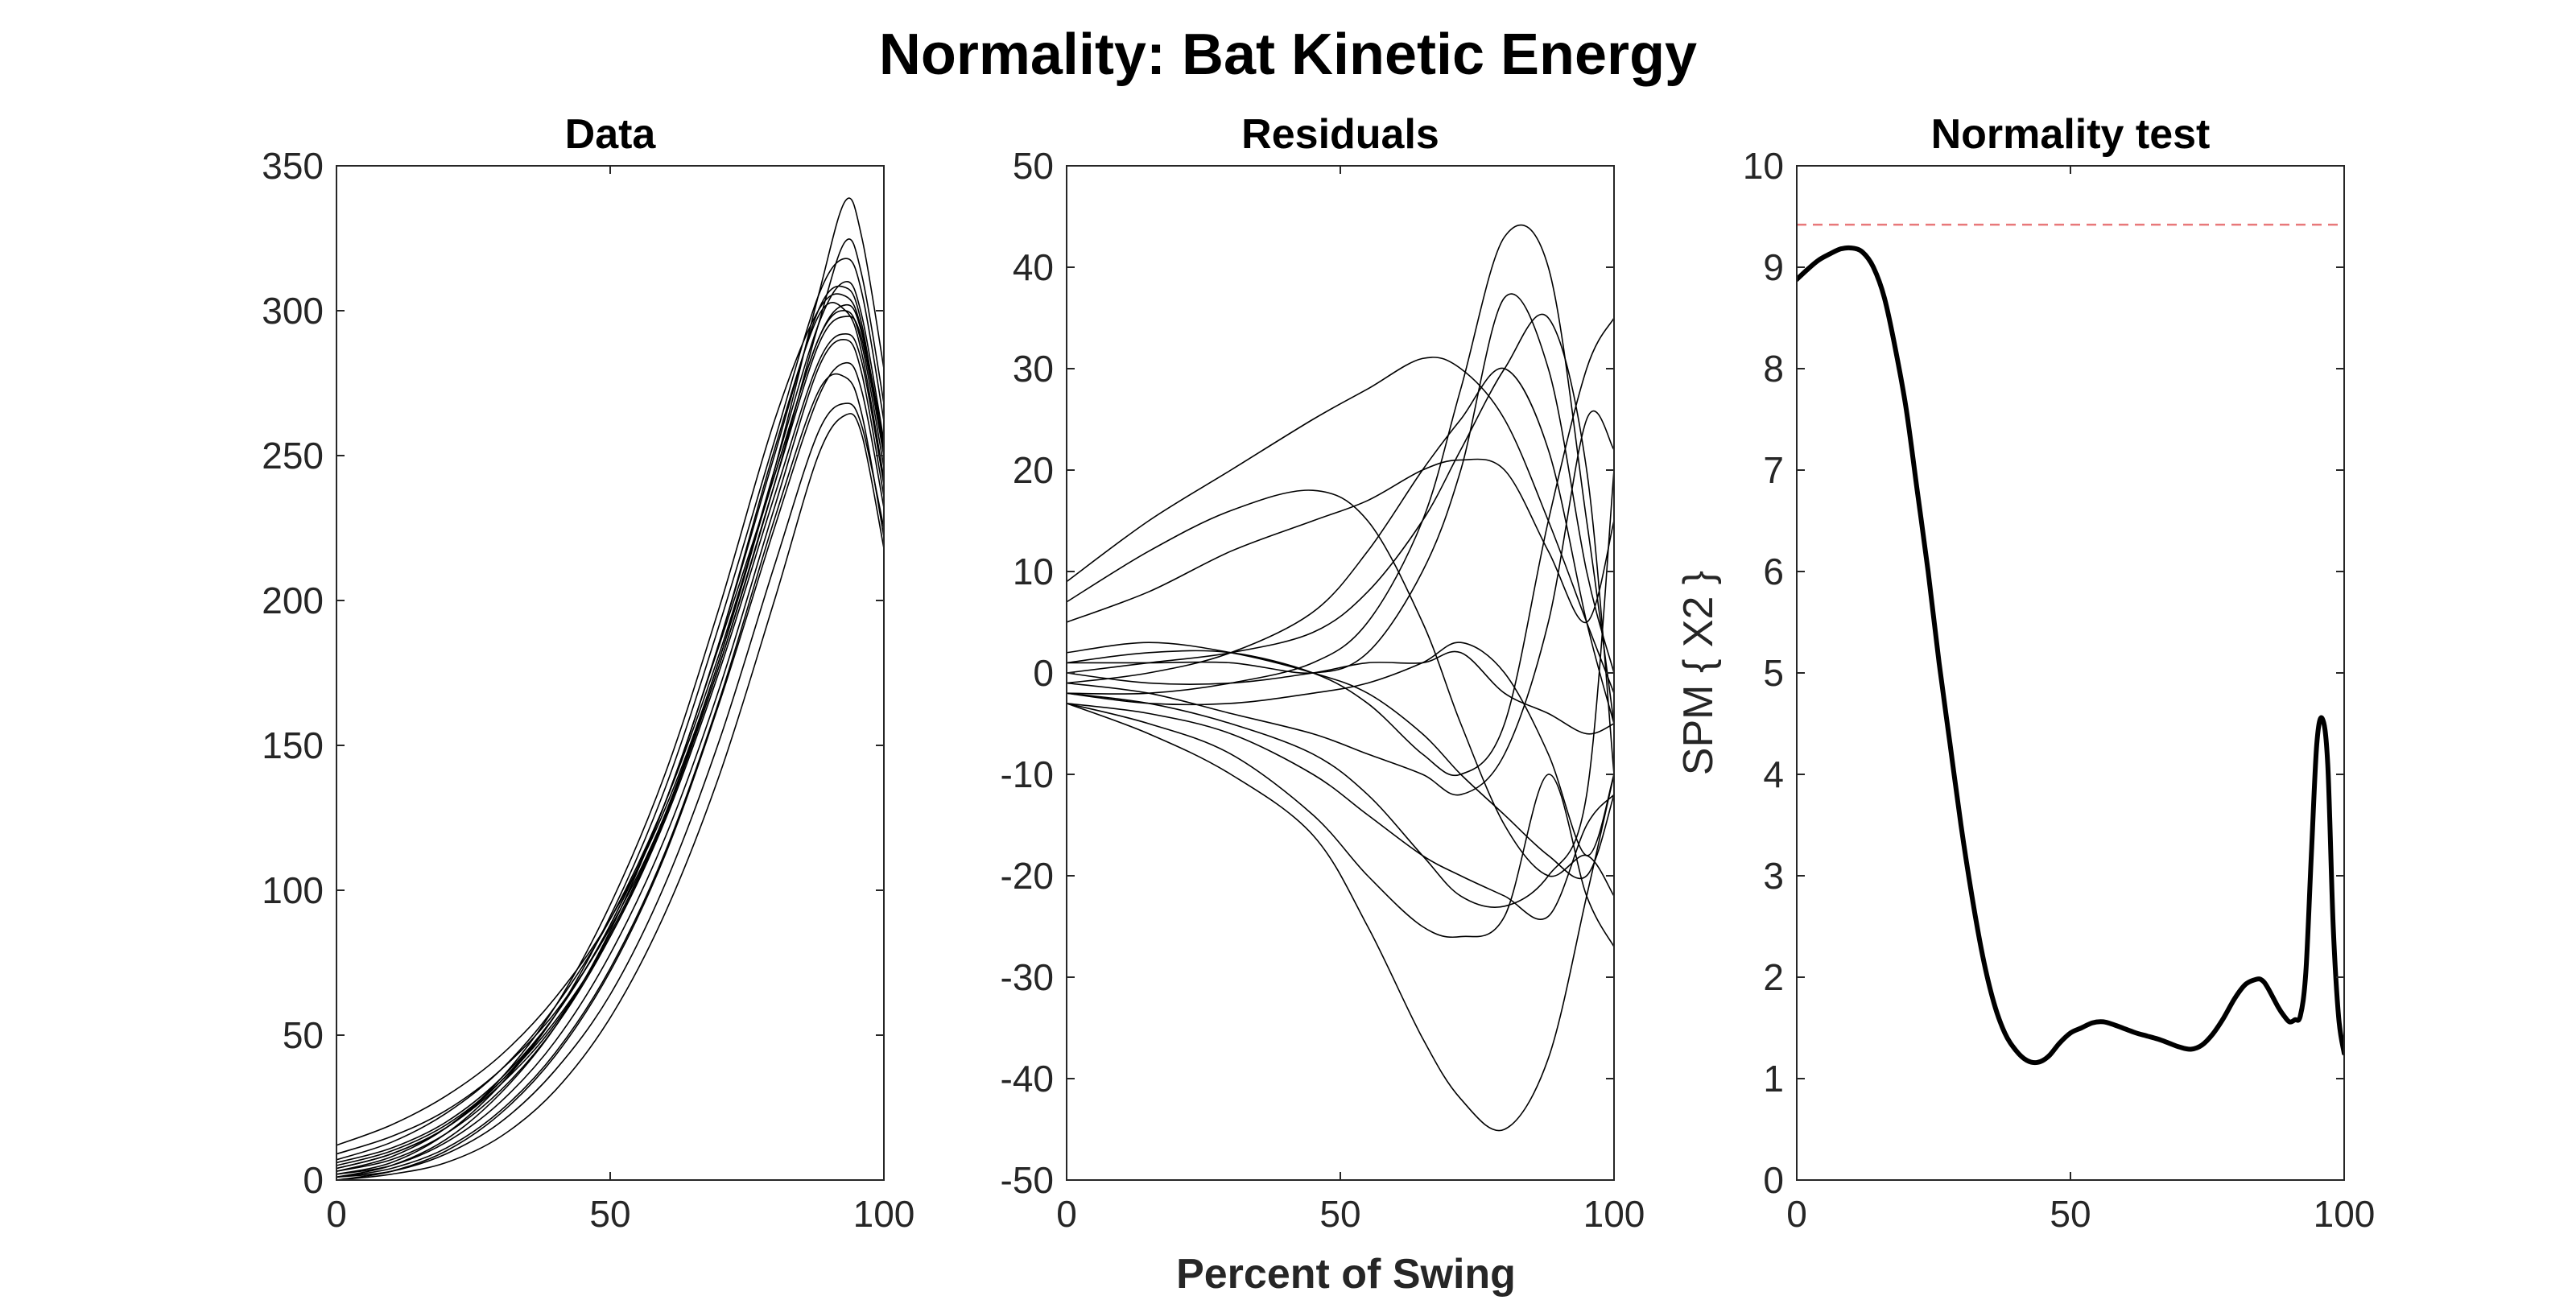  What do you see at coordinates (884, 1214) in the screenshot?
I see `data-x-tick-label: 100` at bounding box center [884, 1214].